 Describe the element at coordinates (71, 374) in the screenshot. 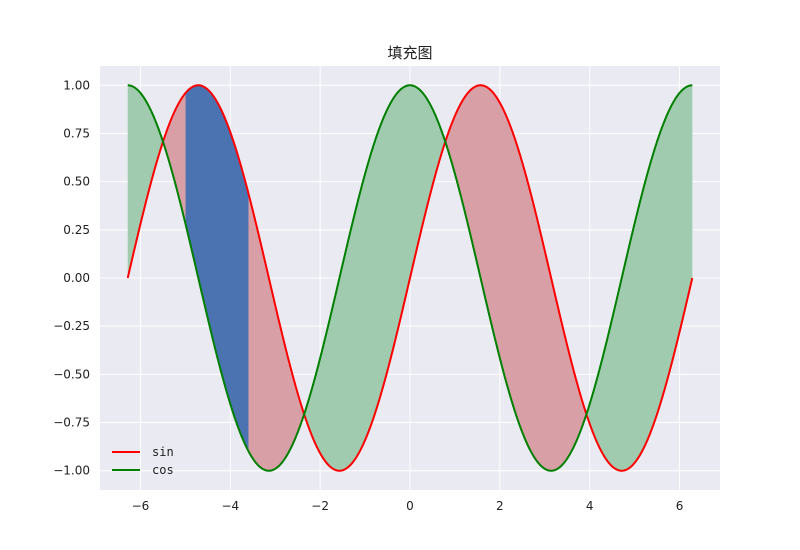

I see `y-tick-label: −0.50` at that location.